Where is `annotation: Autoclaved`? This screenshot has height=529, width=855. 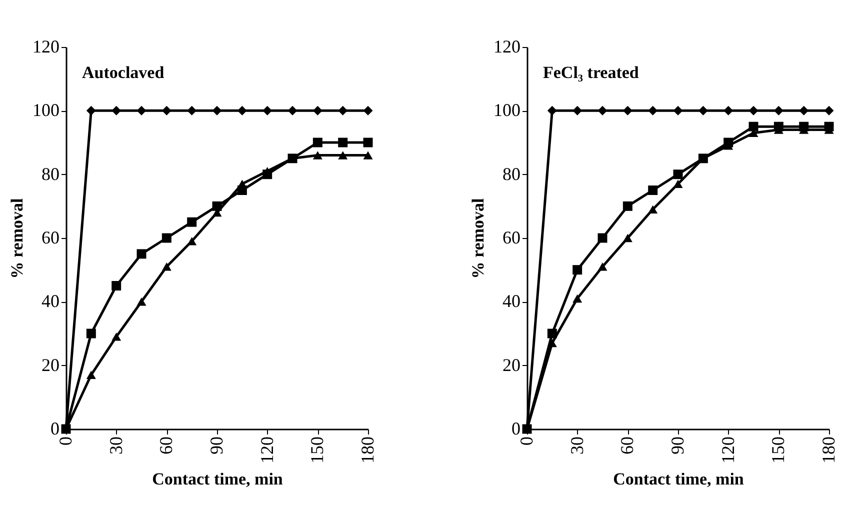 annotation: Autoclaved is located at coordinates (123, 72).